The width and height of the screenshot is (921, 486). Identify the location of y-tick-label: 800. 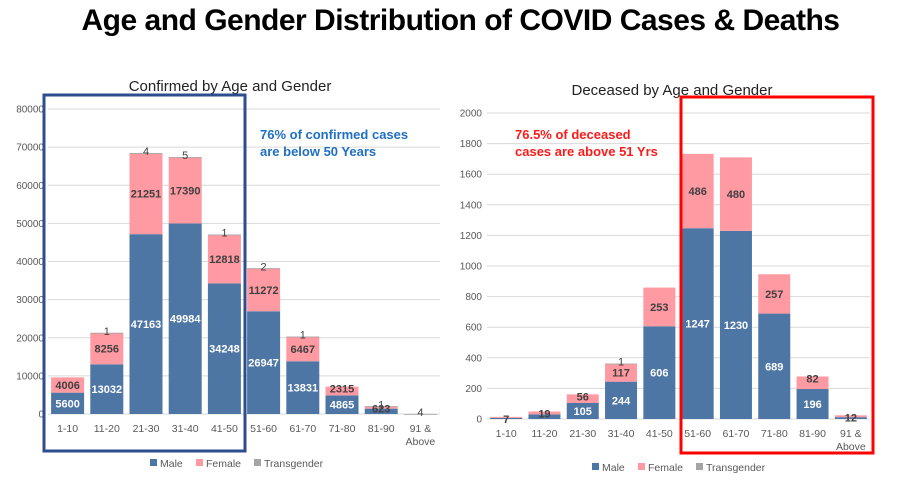
(473, 297).